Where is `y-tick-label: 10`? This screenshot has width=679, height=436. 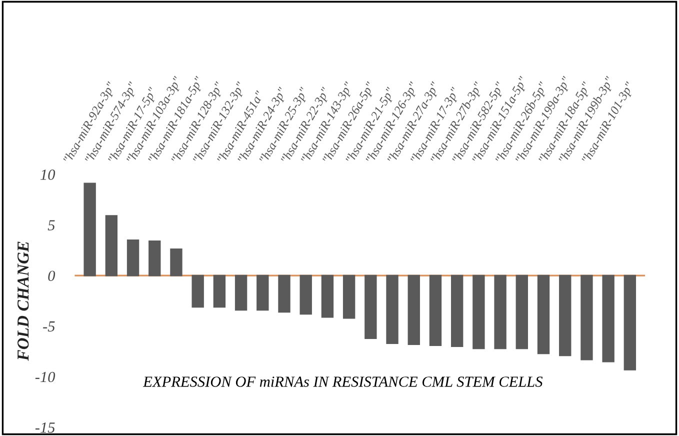 y-tick-label: 10 is located at coordinates (48, 175).